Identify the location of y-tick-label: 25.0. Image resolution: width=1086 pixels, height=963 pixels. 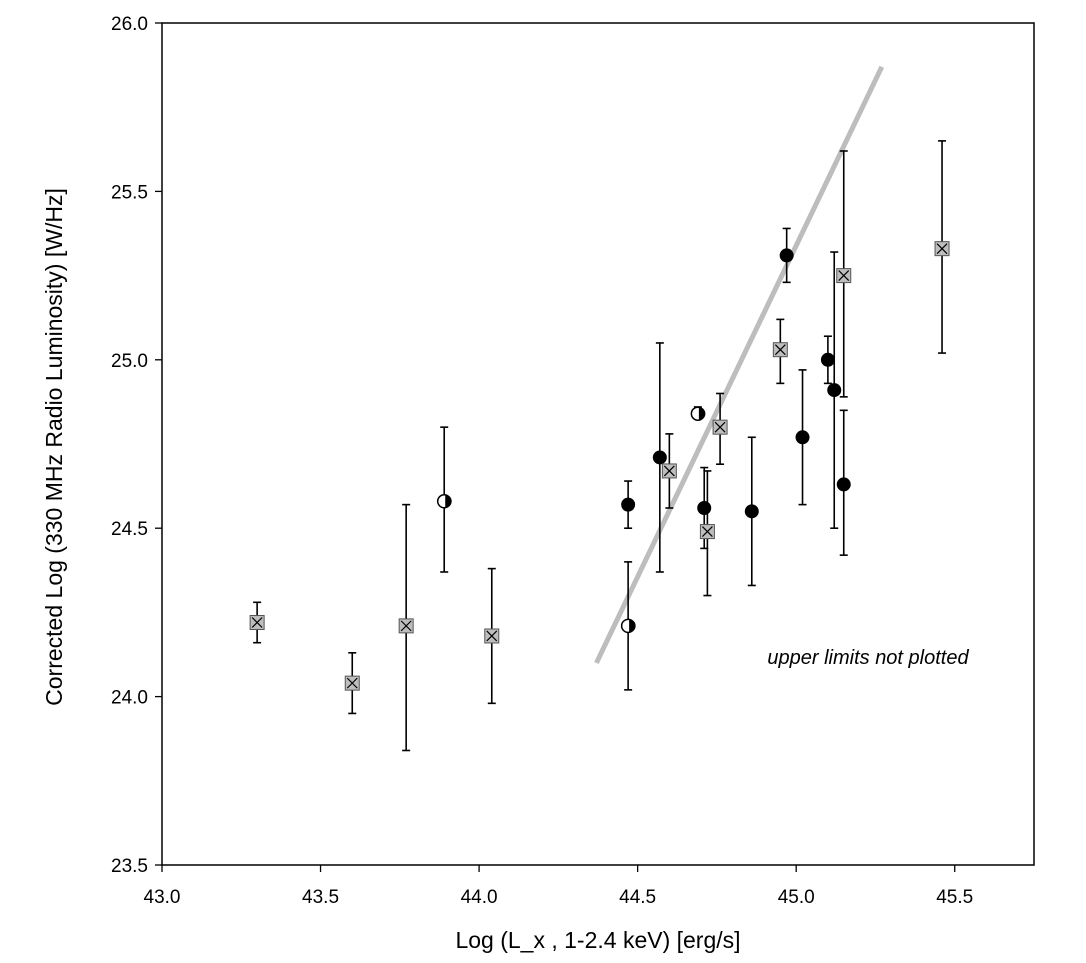
(129, 361).